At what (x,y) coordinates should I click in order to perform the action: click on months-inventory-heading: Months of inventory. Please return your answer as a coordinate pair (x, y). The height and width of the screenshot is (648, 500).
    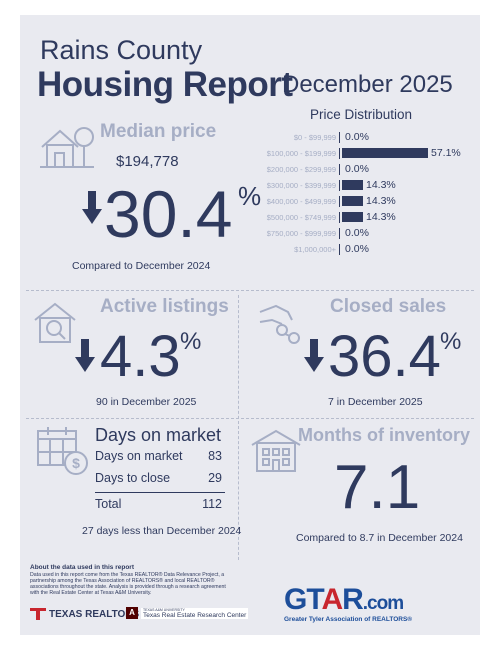
    Looking at the image, I should click on (384, 435).